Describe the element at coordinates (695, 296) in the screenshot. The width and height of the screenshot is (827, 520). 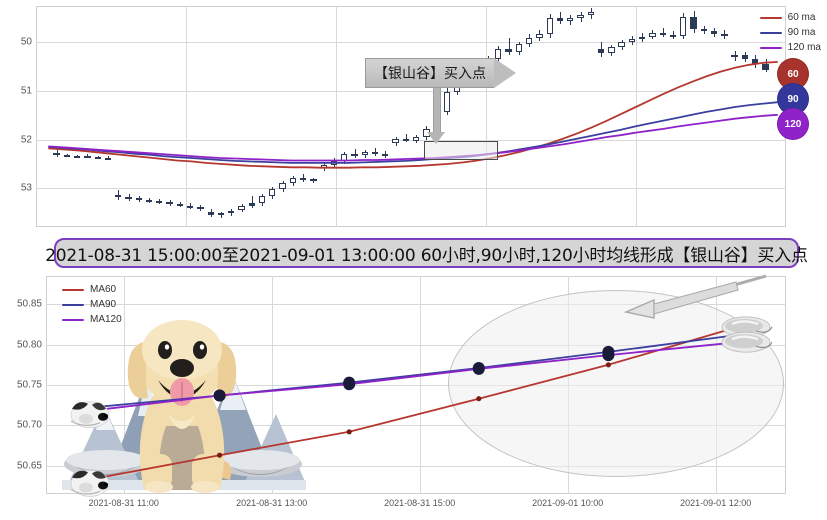
I see `callout-arrow-icon` at that location.